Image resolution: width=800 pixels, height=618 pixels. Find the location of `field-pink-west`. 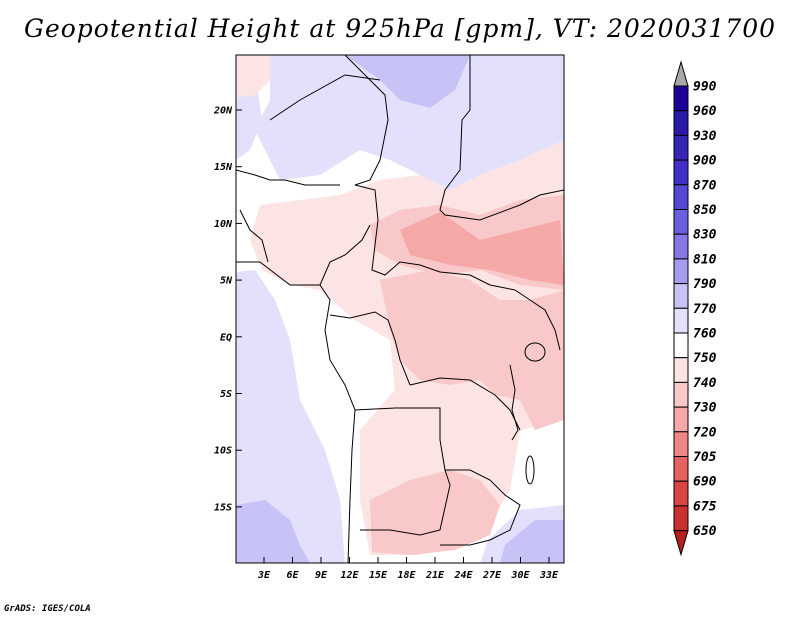

field-pink-west is located at coordinates (253, 76).